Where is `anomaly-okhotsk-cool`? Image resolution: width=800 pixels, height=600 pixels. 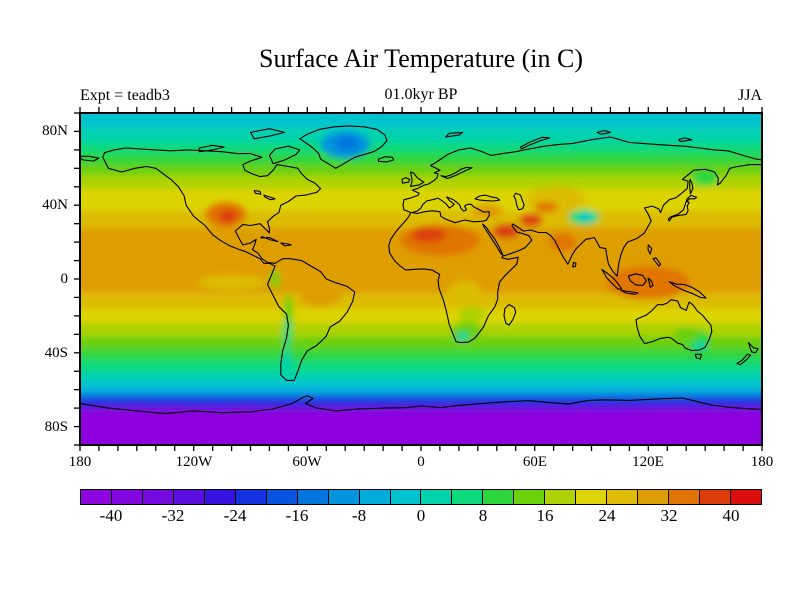
anomaly-okhotsk-cool is located at coordinates (705, 177).